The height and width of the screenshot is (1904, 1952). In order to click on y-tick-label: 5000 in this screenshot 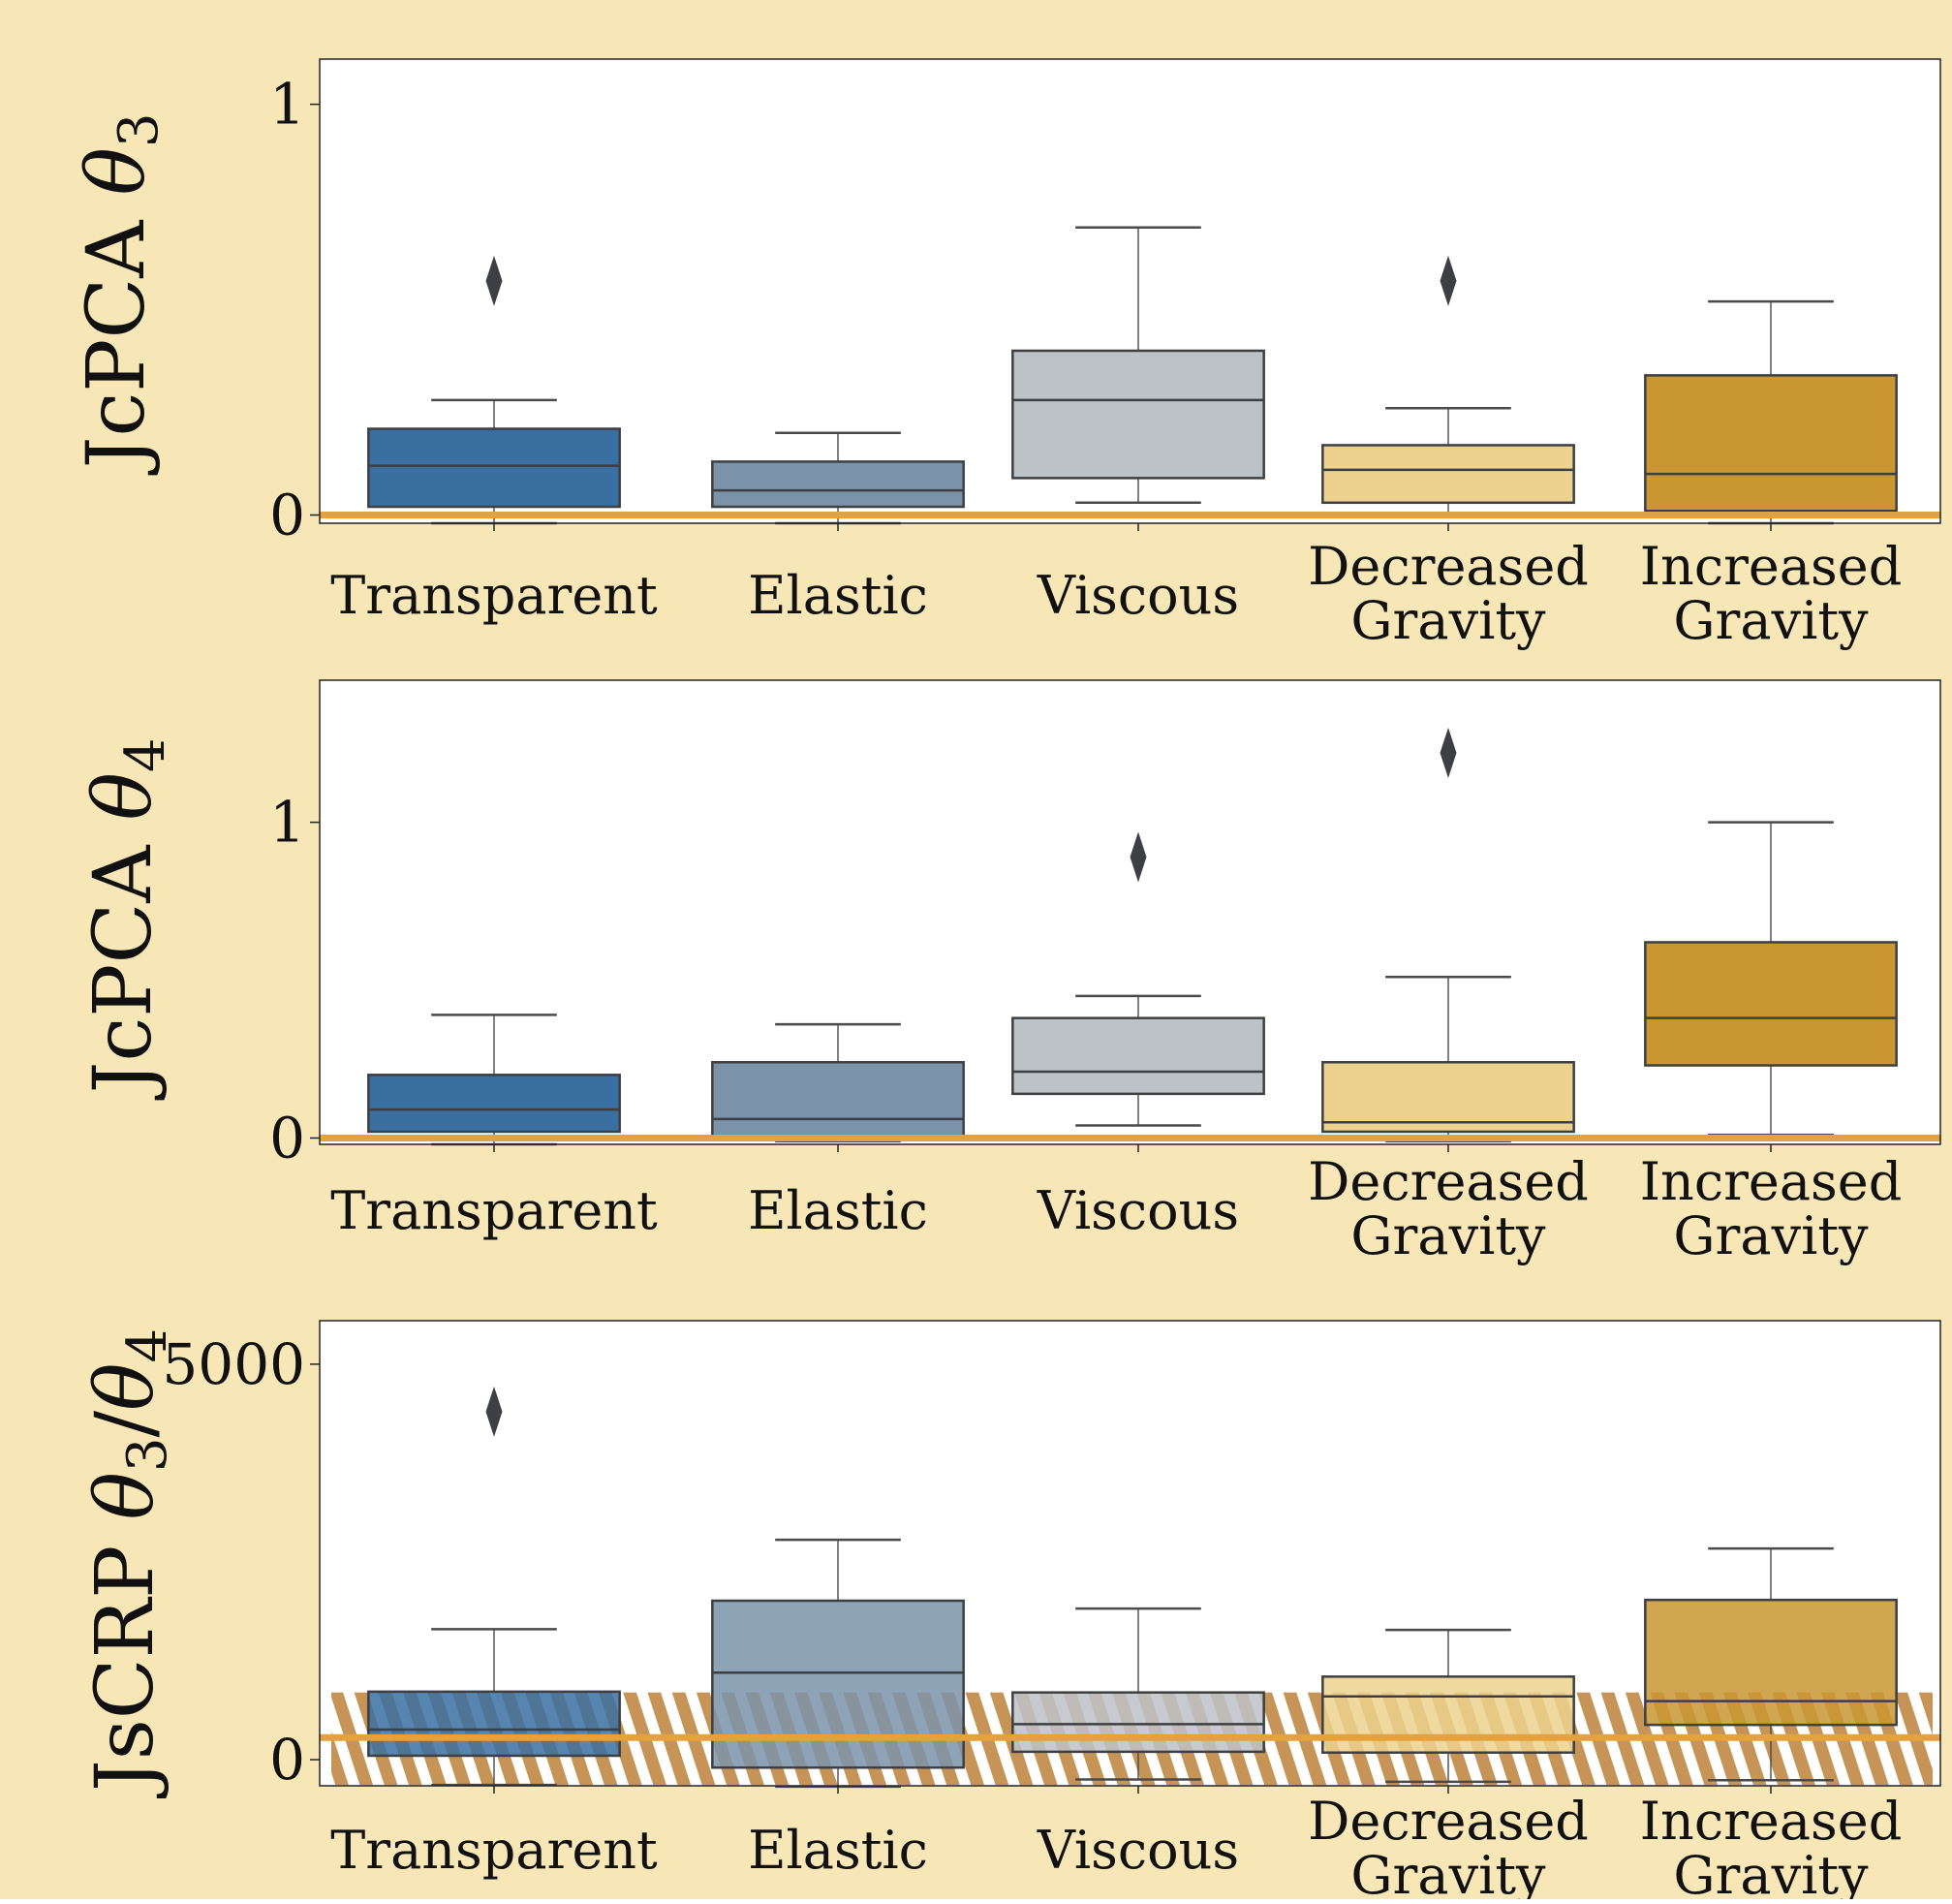, I will do `click(233, 1364)`.